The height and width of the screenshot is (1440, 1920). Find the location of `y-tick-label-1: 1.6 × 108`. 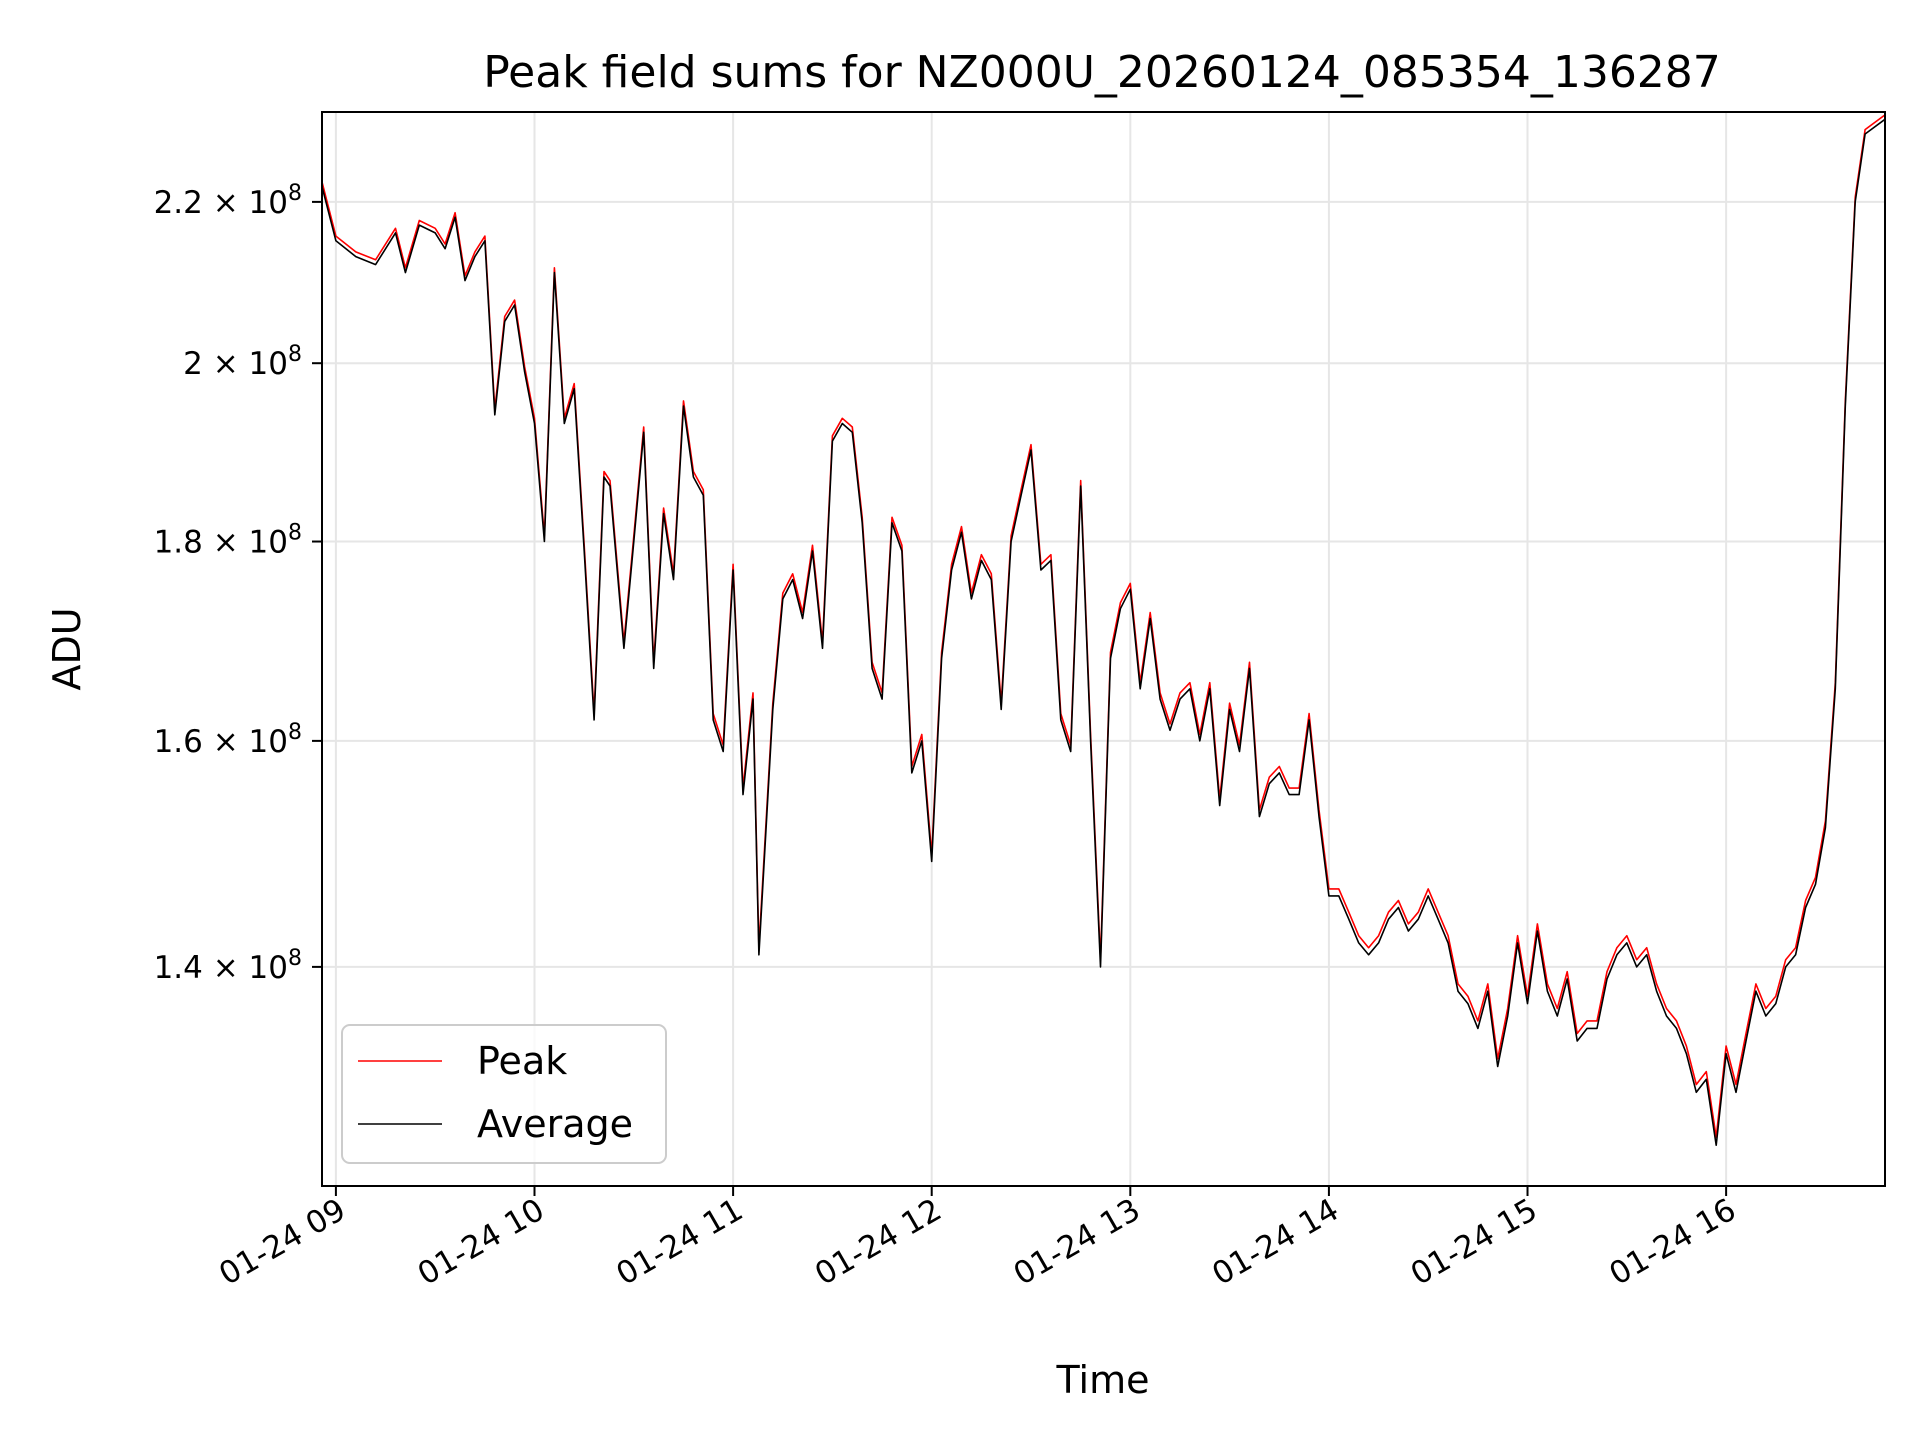

y-tick-label-1: 1.6 × 108 is located at coordinates (228, 740).